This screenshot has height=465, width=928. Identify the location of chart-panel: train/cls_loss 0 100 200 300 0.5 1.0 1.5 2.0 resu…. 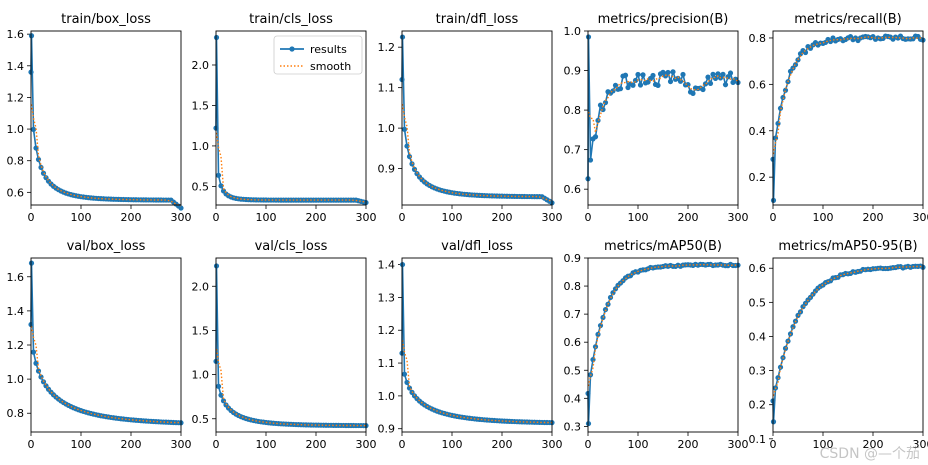
(284, 118).